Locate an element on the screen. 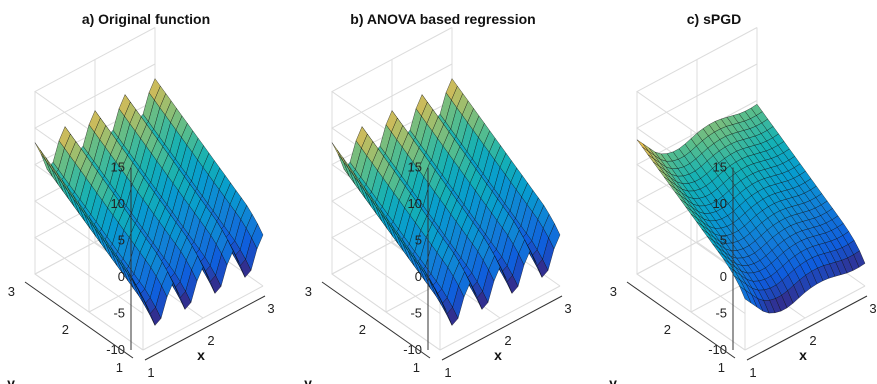 Image resolution: width=877 pixels, height=384 pixels. panel-title: a) Original function is located at coordinates (146, 19).